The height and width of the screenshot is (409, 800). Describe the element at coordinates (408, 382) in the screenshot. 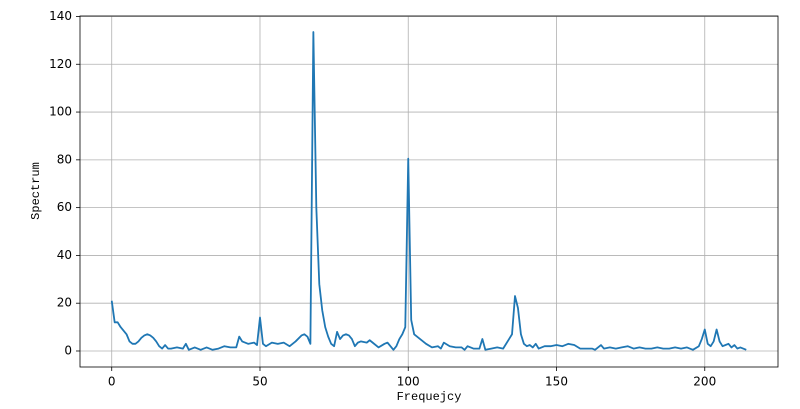

I see `x-tick-label: 100` at that location.